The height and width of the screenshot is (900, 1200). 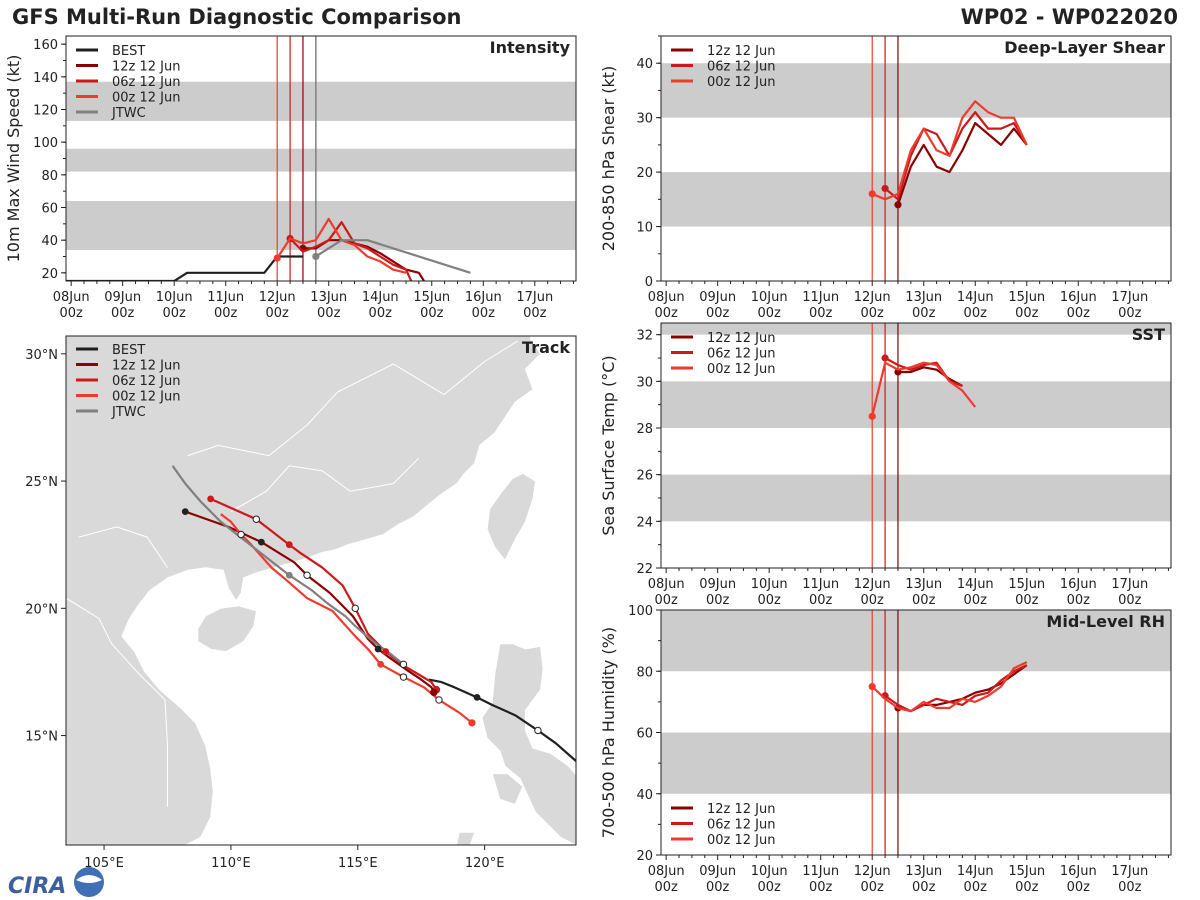 I want to click on panel-title: SST, so click(x=1148, y=334).